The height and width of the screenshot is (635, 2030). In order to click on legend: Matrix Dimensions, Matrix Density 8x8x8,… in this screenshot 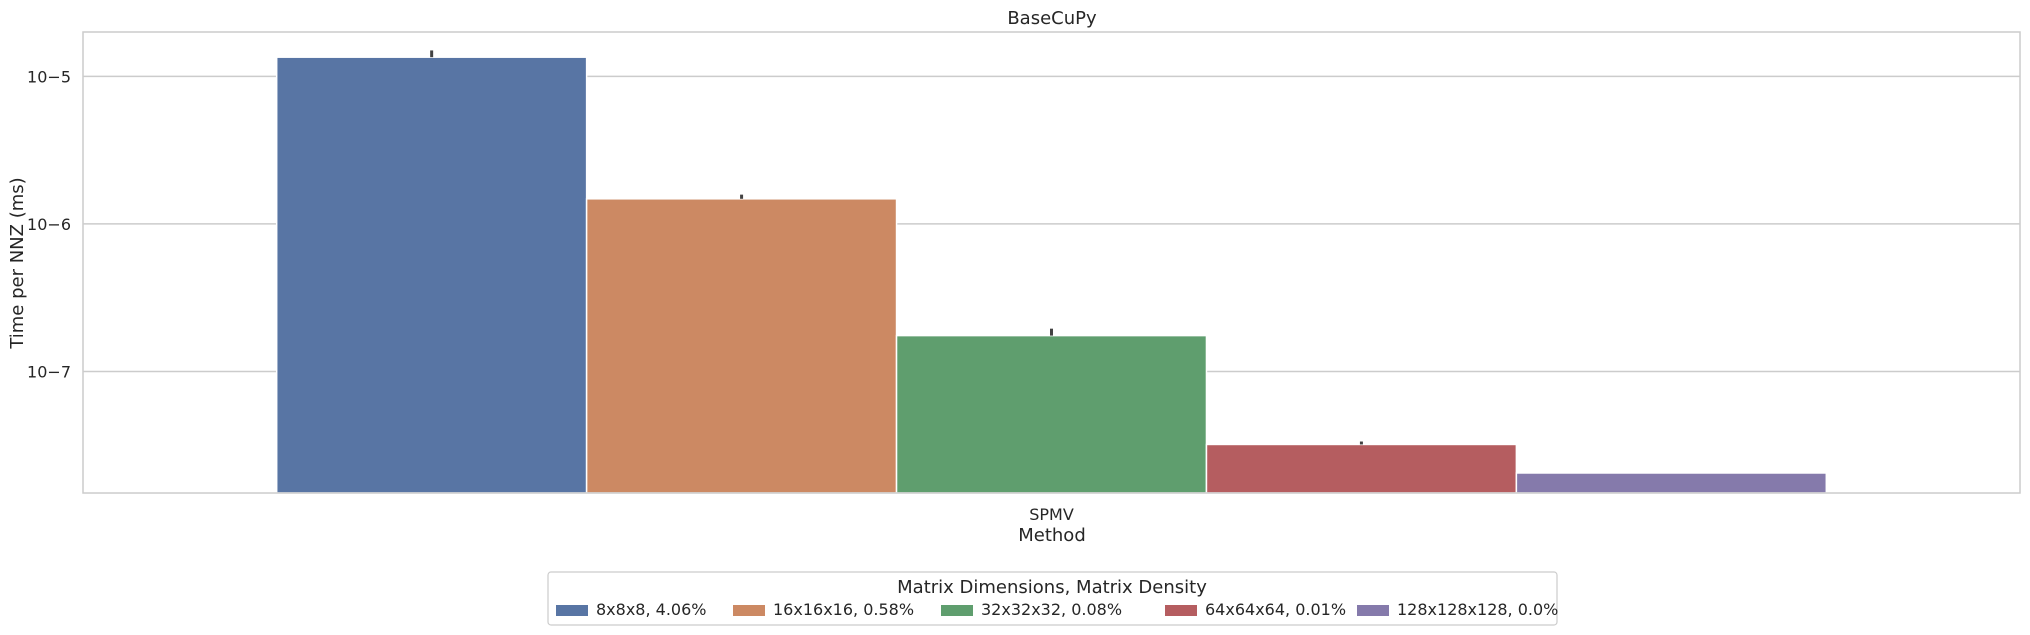, I will do `click(1052, 598)`.